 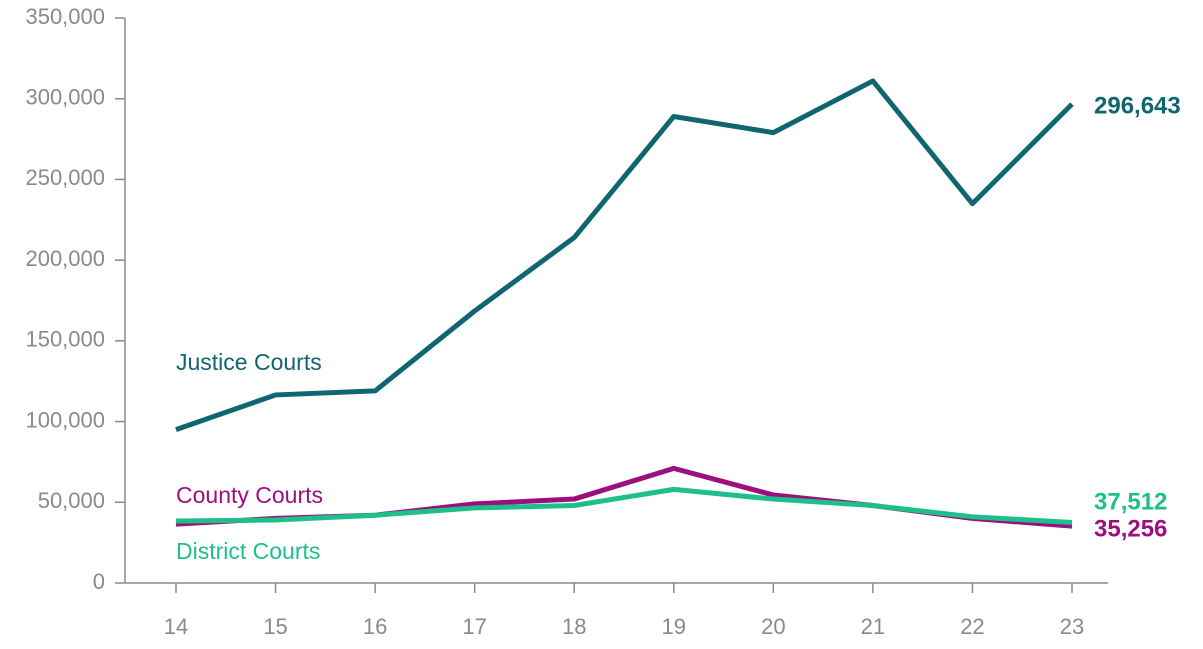 What do you see at coordinates (65, 258) in the screenshot?
I see `y-tick-label: 200,000` at bounding box center [65, 258].